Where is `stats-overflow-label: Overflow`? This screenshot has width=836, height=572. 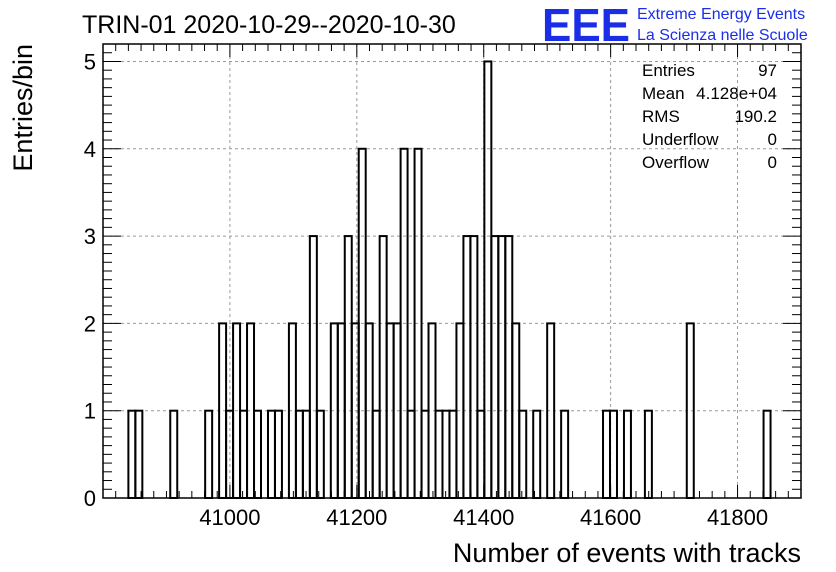 stats-overflow-label: Overflow is located at coordinates (676, 162).